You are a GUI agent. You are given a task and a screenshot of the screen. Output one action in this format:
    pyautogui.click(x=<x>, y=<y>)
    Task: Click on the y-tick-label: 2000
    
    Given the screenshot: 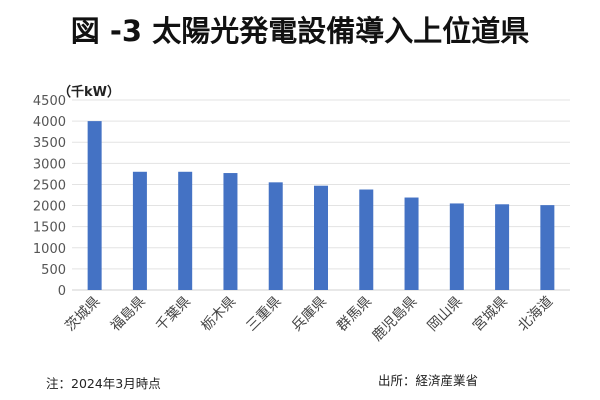 What is the action you would take?
    pyautogui.click(x=49, y=207)
    